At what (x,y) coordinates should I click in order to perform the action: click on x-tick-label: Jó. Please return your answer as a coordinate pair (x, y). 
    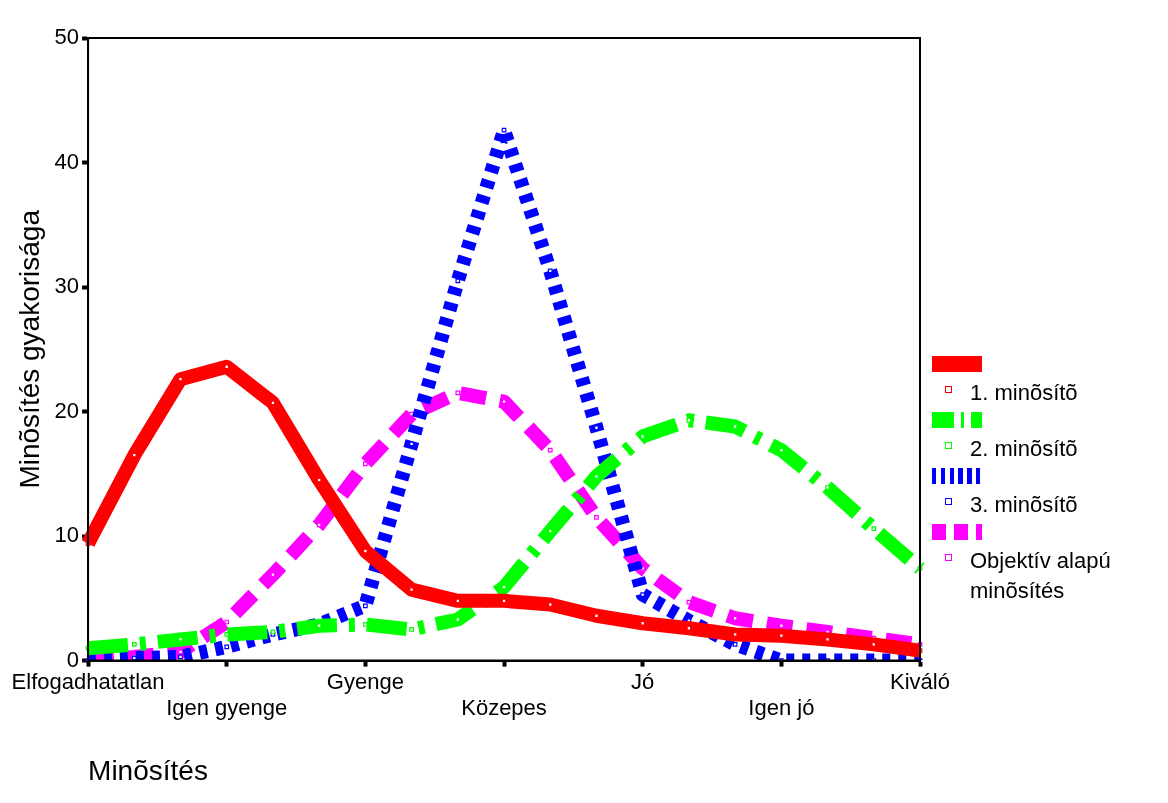
    Looking at the image, I should click on (643, 681).